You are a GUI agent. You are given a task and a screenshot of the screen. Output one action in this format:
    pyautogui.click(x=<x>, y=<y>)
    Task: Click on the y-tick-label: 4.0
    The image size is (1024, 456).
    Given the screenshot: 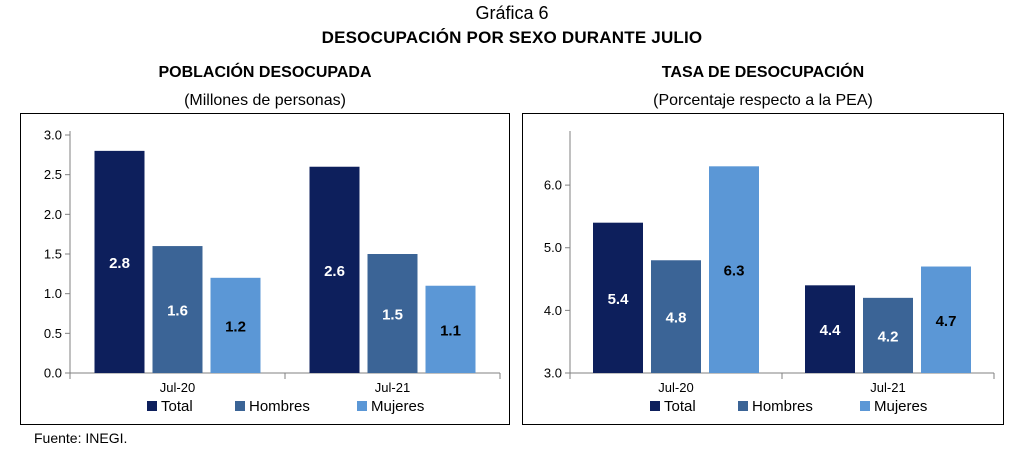 What is the action you would take?
    pyautogui.click(x=553, y=310)
    